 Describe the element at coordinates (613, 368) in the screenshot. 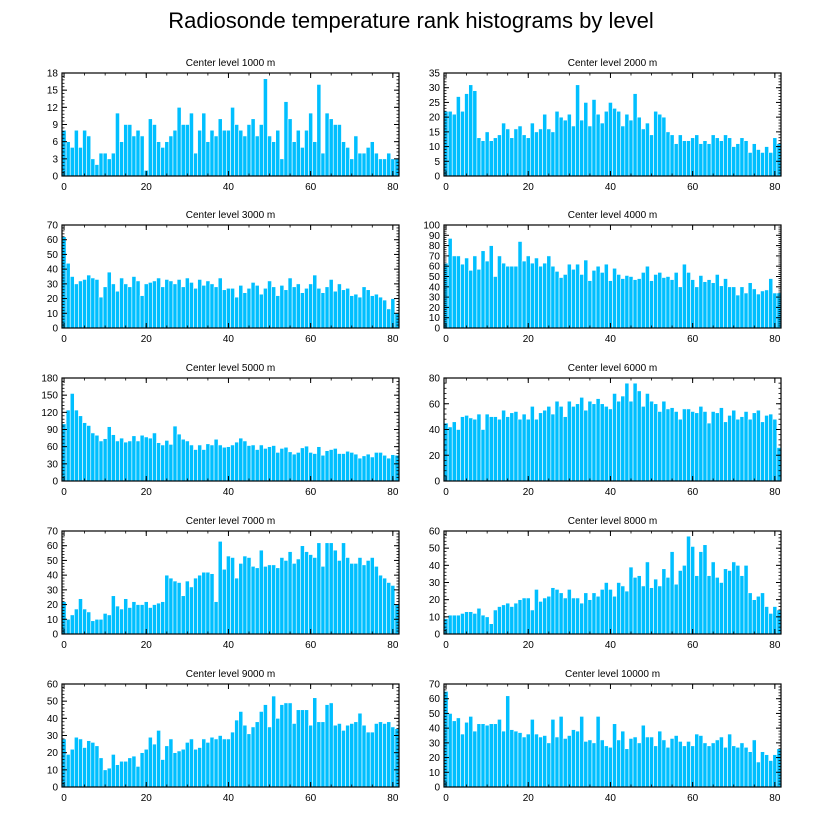

I see `panel-title: Center level 6000 m` at that location.